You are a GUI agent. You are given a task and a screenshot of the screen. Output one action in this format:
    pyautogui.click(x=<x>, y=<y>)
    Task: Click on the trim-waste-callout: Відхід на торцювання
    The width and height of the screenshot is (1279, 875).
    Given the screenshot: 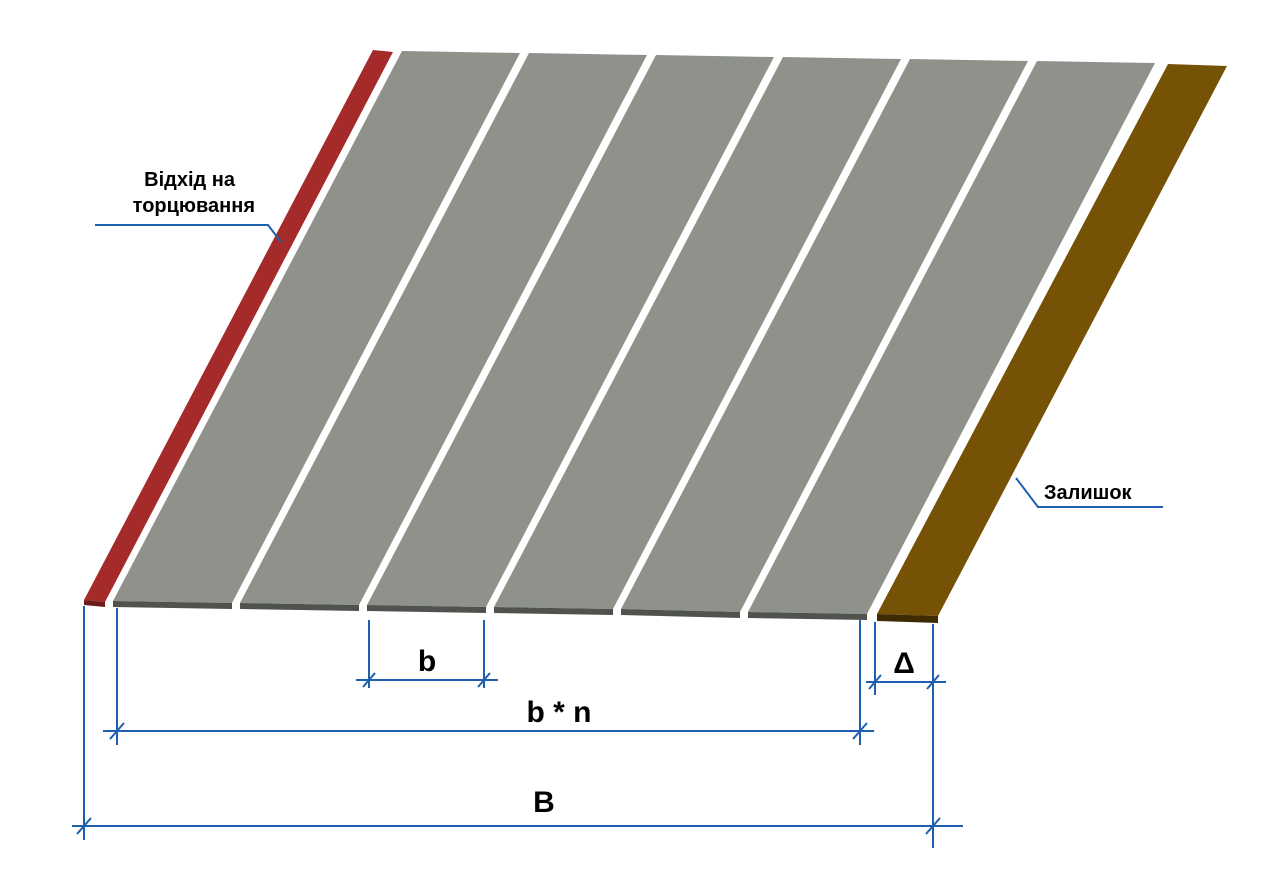 What is the action you would take?
    pyautogui.click(x=188, y=206)
    